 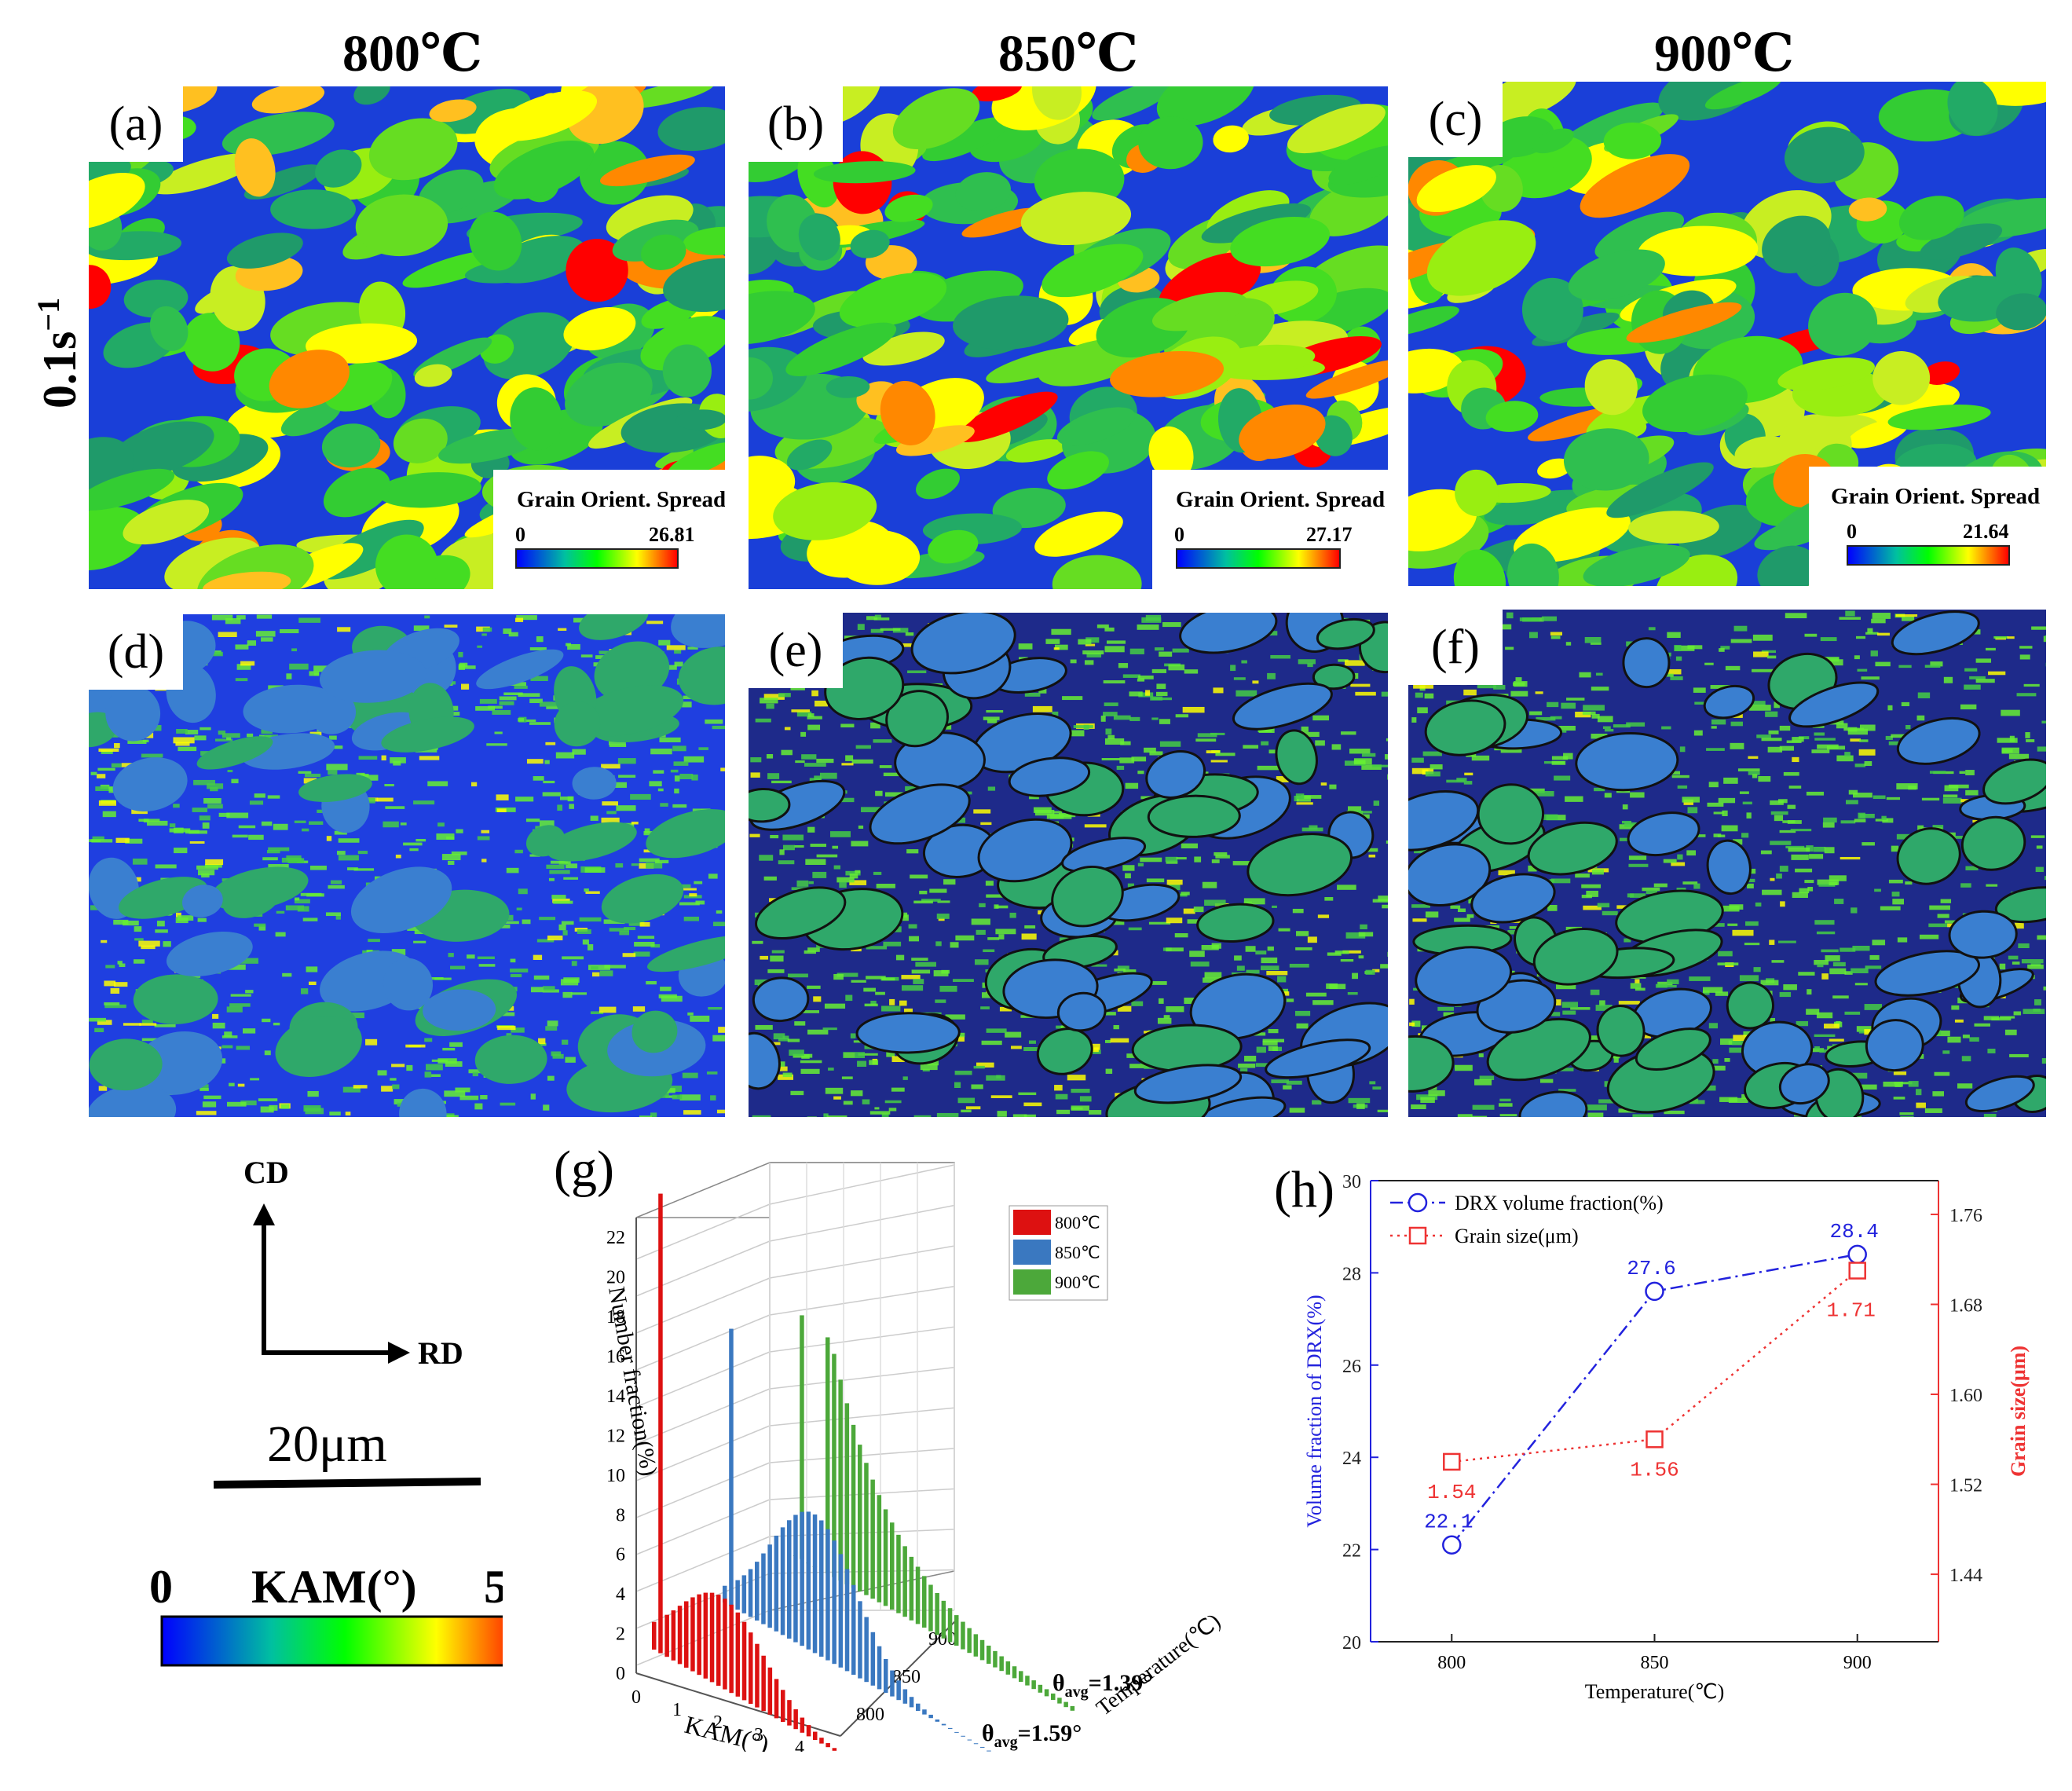 I want to click on panel-label-b: (b), so click(x=796, y=124).